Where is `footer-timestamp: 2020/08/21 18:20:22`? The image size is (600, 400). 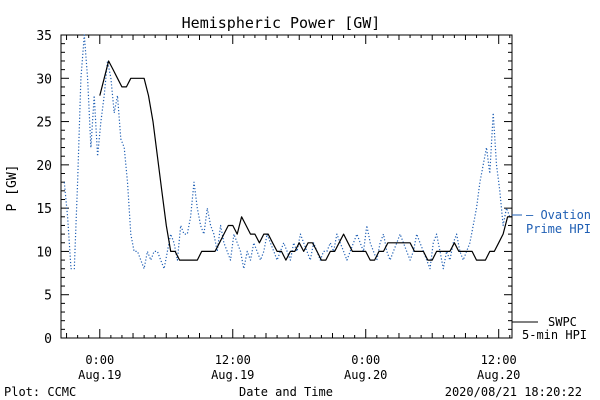
footer-timestamp: 2020/08/21 18:20:22 is located at coordinates (513, 392).